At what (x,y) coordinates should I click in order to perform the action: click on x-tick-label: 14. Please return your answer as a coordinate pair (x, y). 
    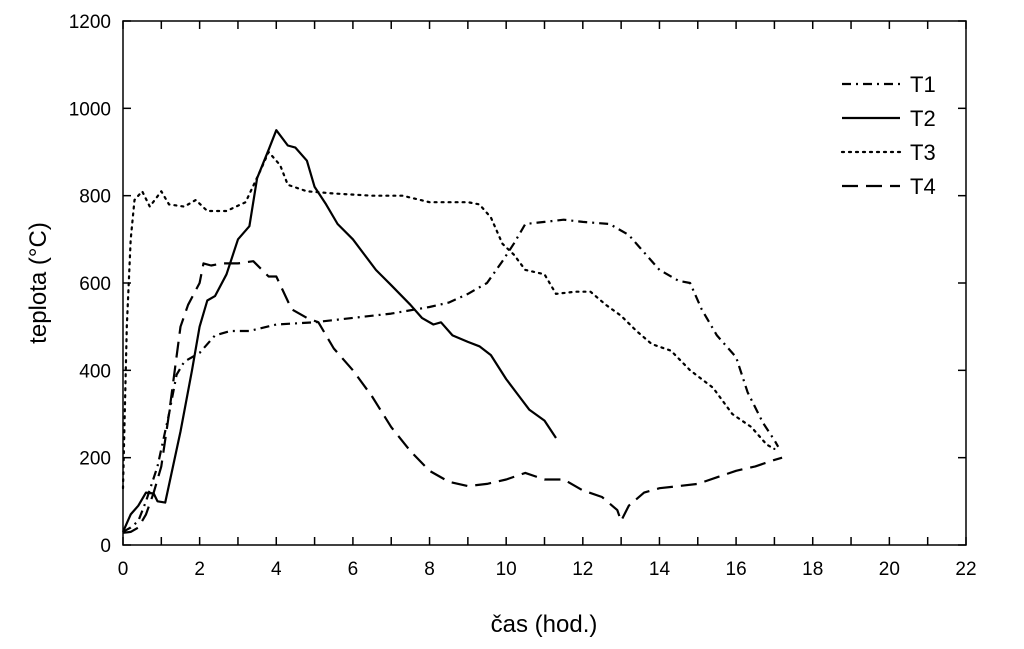
    Looking at the image, I should click on (660, 569).